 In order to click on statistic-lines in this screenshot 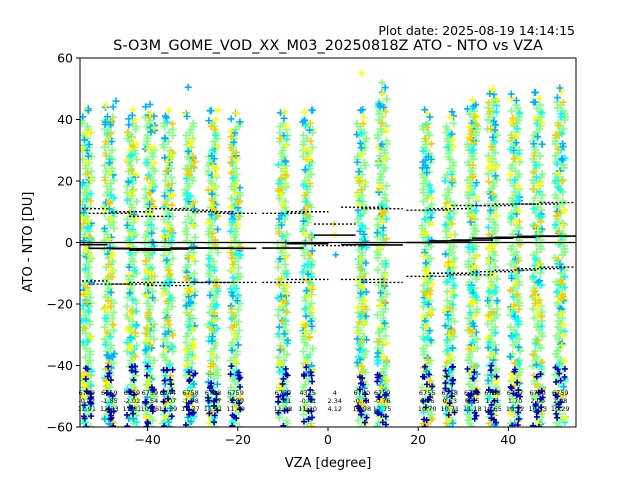, I will do `click(328, 244)`.